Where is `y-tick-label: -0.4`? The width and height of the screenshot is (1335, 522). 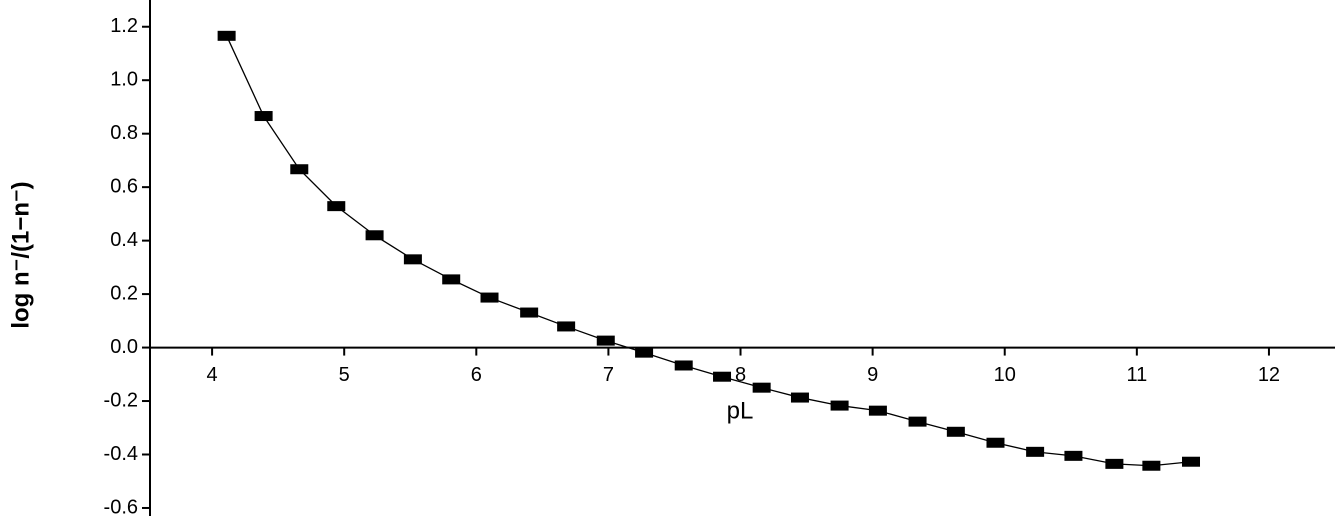 y-tick-label: -0.4 is located at coordinates (121, 454).